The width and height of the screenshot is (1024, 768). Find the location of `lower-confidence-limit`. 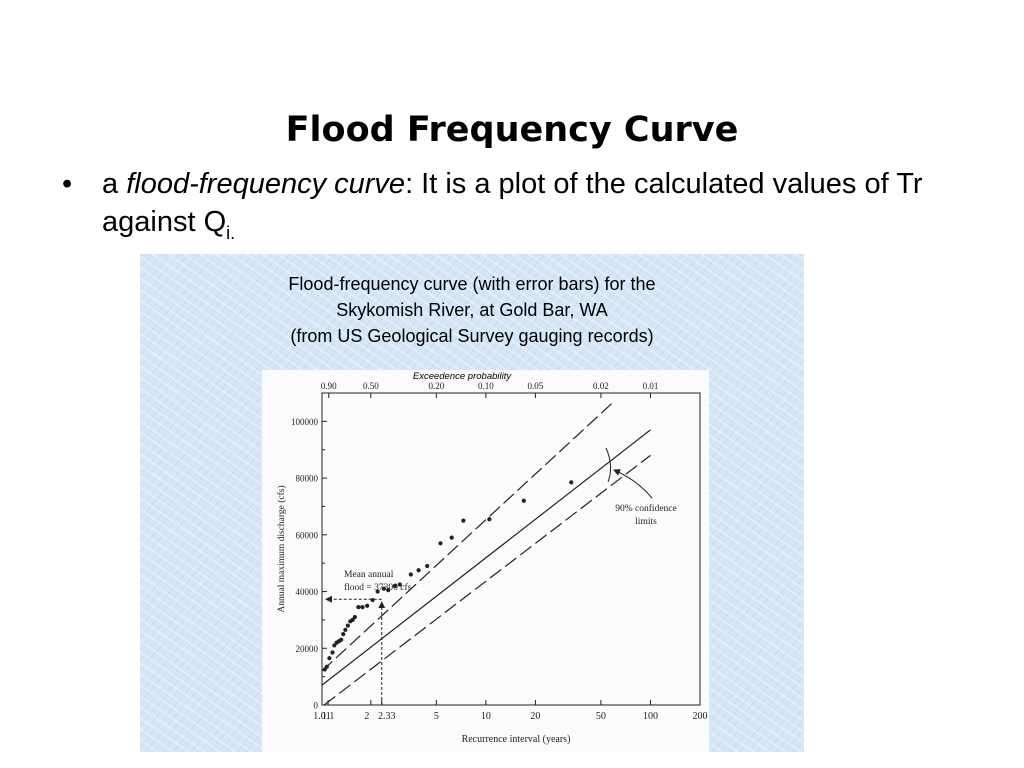

lower-confidence-limit is located at coordinates (487, 580).